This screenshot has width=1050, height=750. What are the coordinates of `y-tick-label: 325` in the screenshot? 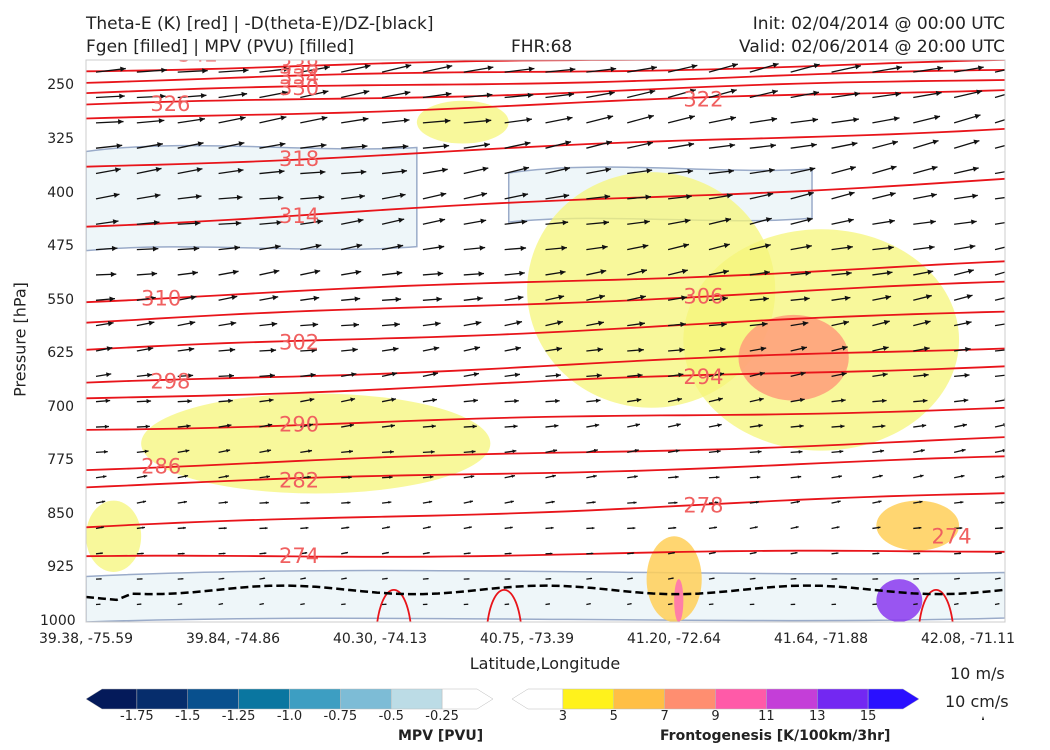 It's located at (60, 138).